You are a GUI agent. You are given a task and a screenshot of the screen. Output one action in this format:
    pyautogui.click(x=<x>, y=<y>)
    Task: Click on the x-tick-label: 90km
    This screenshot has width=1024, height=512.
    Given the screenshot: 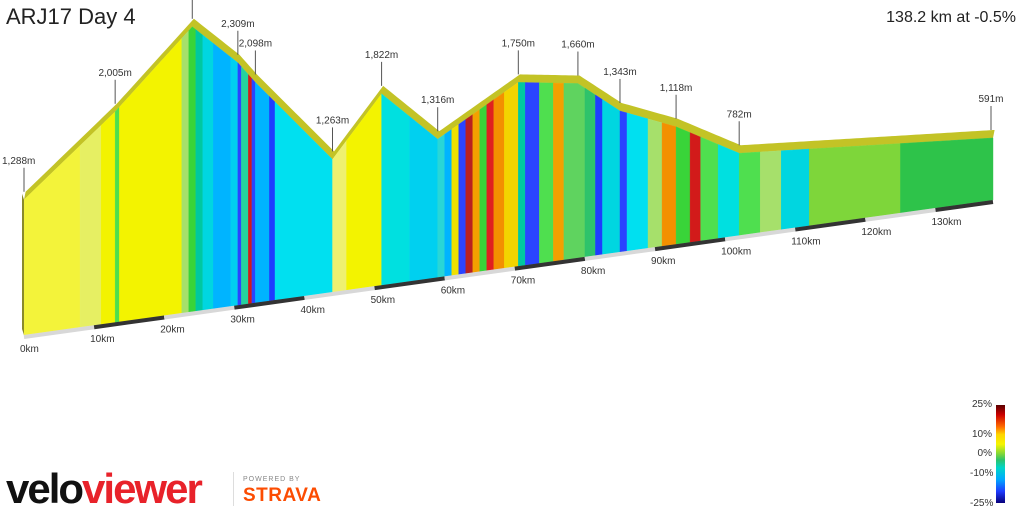 What is the action you would take?
    pyautogui.click(x=663, y=261)
    